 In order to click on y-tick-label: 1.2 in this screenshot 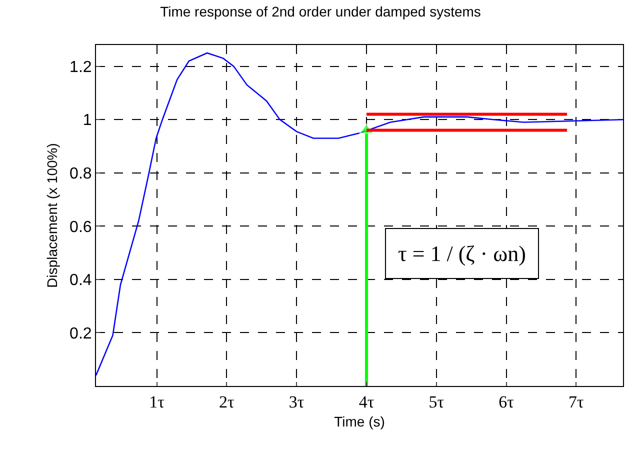, I will do `click(81, 67)`.